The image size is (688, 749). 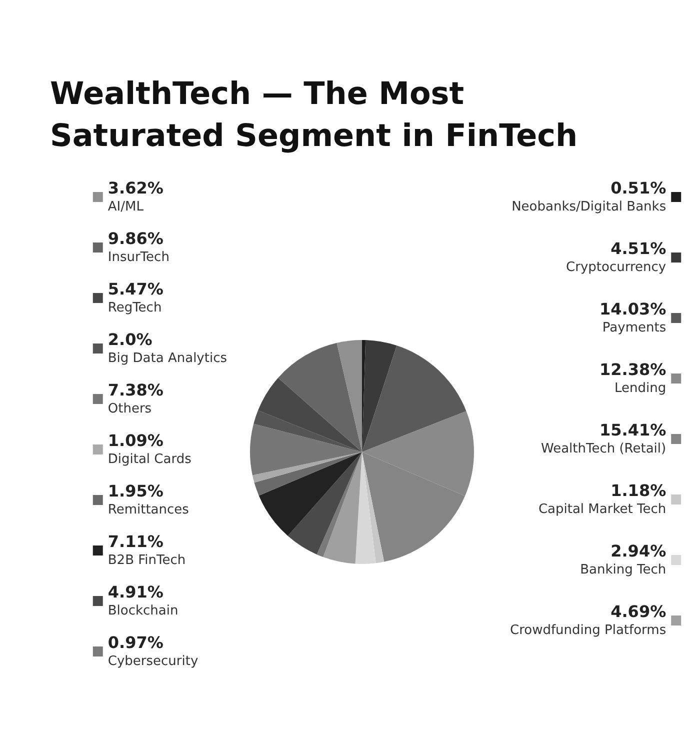 What do you see at coordinates (623, 570) in the screenshot?
I see `legend-label: Banking Tech` at bounding box center [623, 570].